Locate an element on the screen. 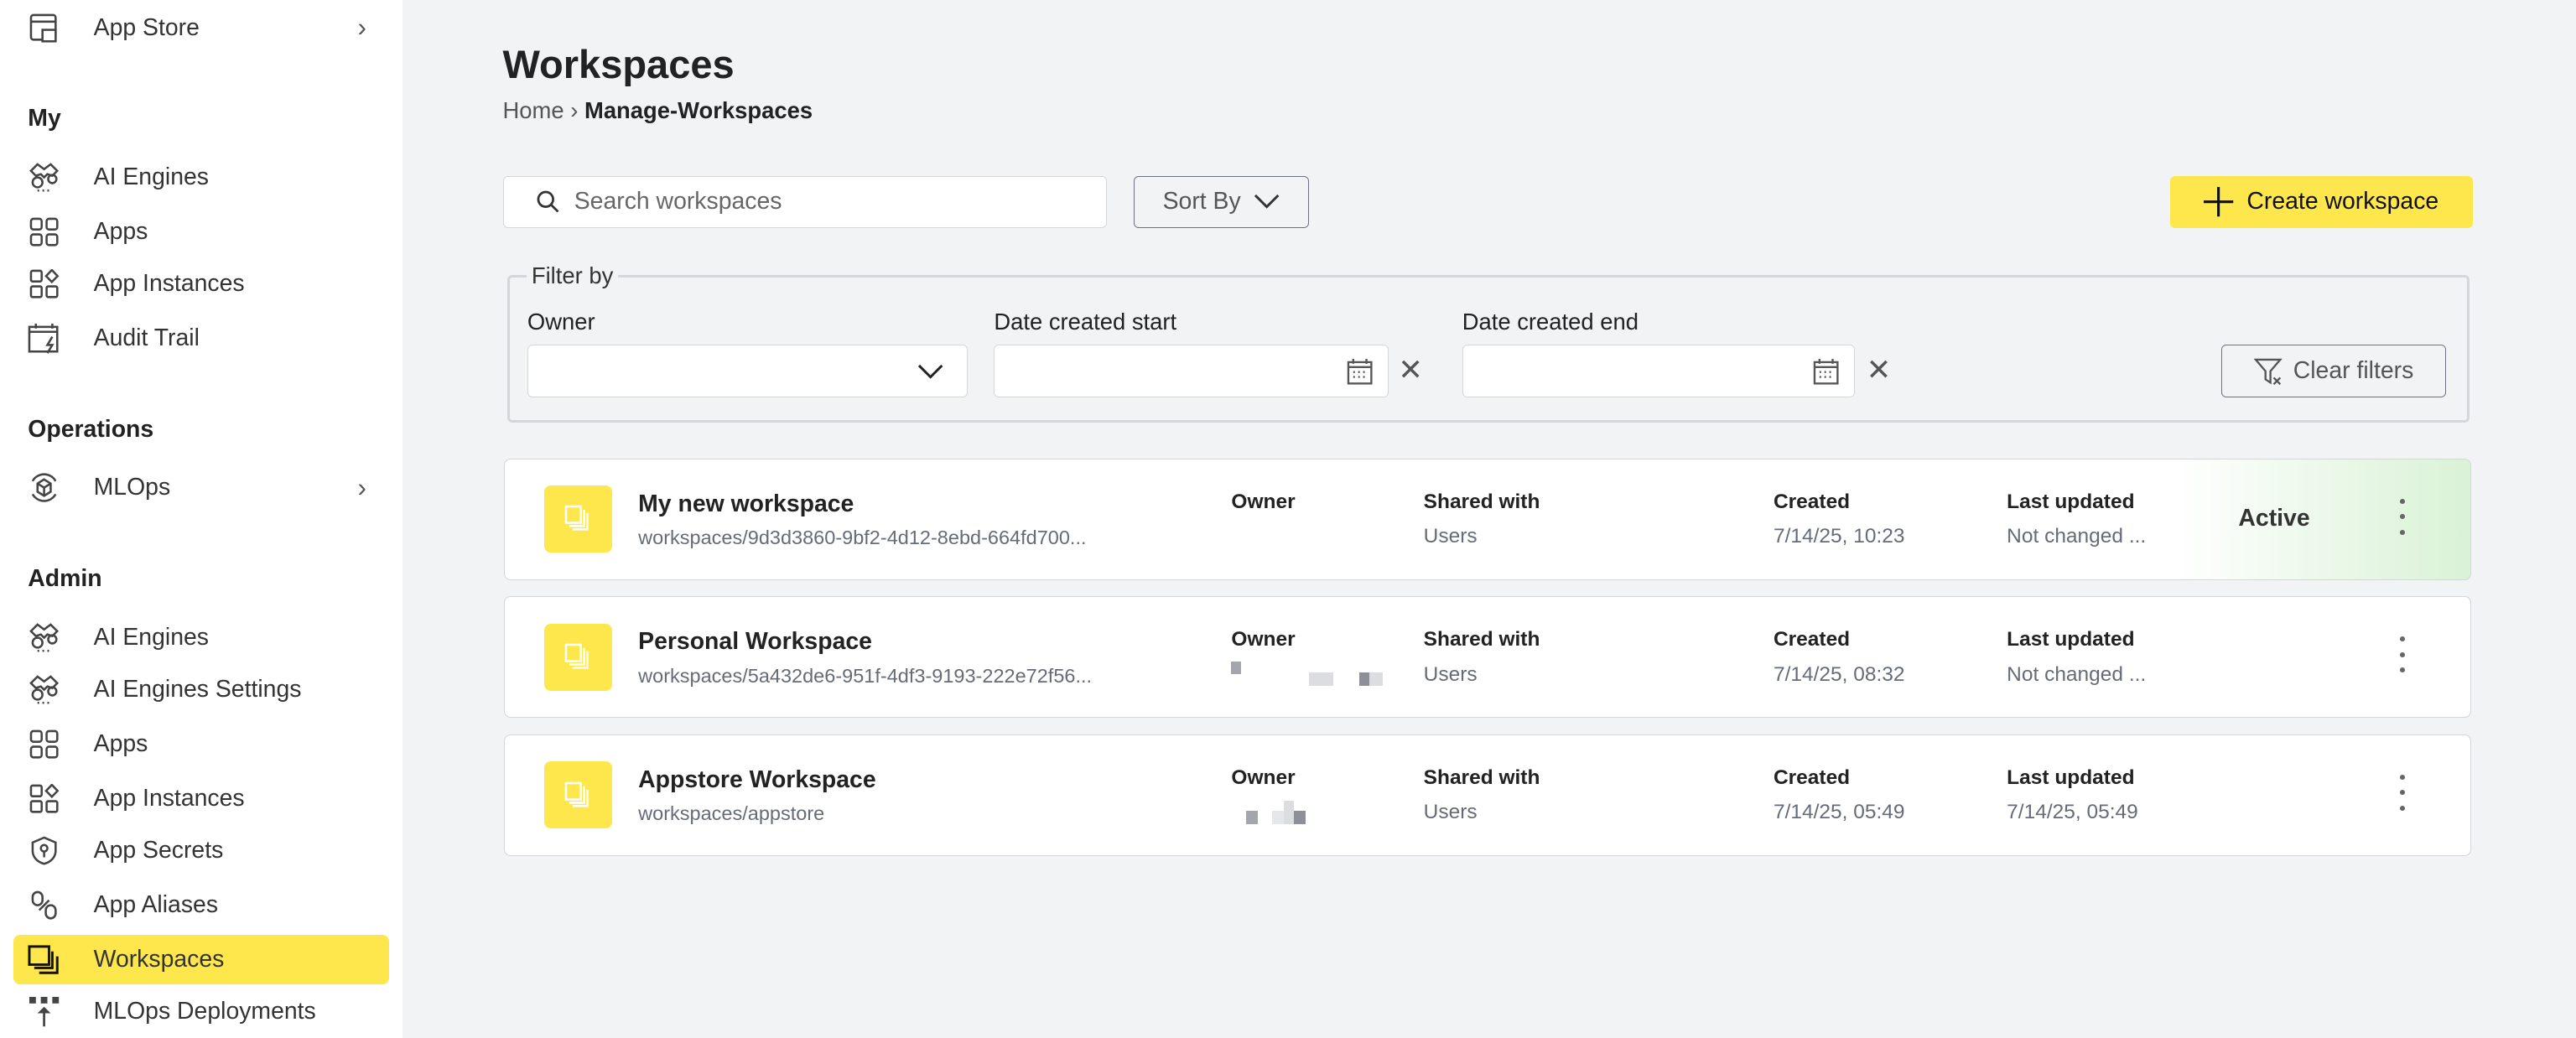 This screenshot has width=2576, height=1038. sidebar-item-label: App Secrets is located at coordinates (158, 851).